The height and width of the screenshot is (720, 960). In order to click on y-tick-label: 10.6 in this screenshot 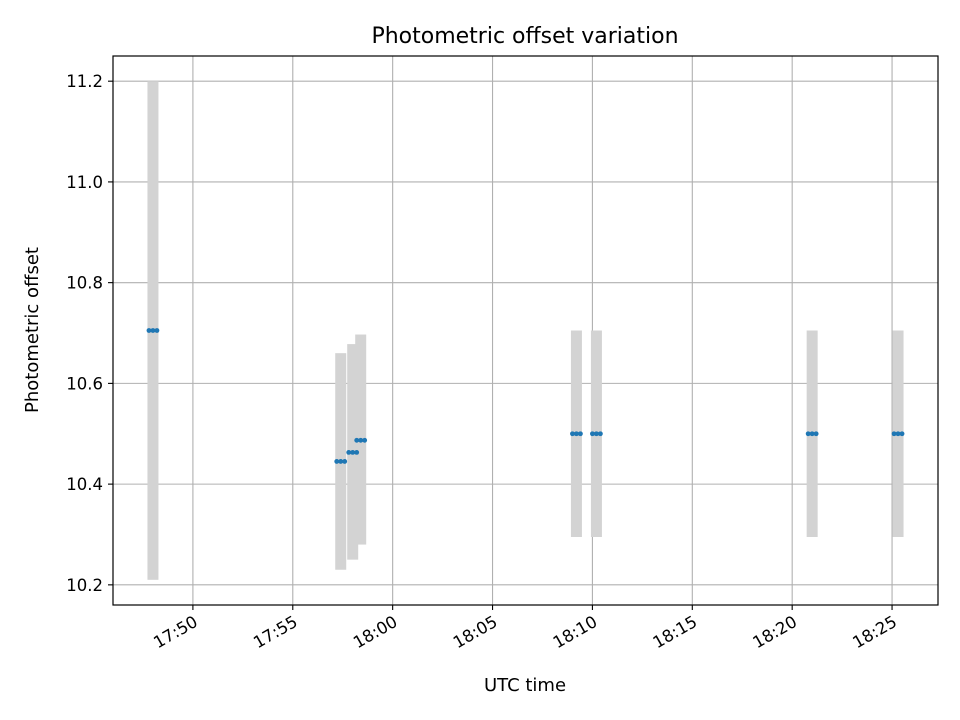, I will do `click(84, 383)`.